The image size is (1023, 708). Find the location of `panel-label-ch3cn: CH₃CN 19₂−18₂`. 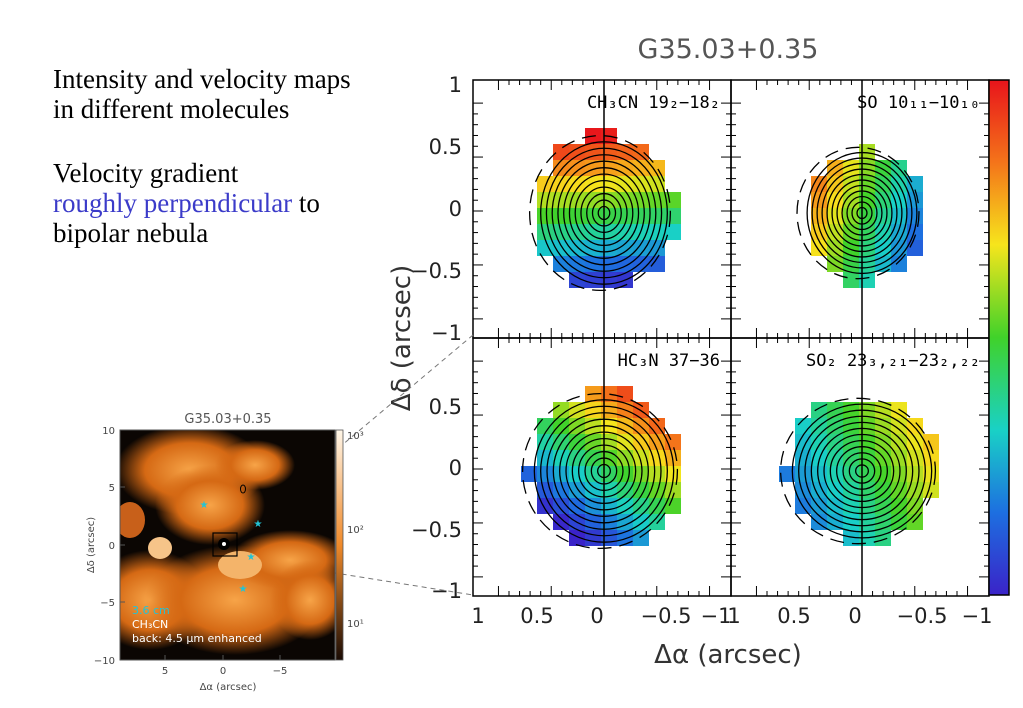

panel-label-ch3cn: CH₃CN 19₂−18₂ is located at coordinates (653, 103).